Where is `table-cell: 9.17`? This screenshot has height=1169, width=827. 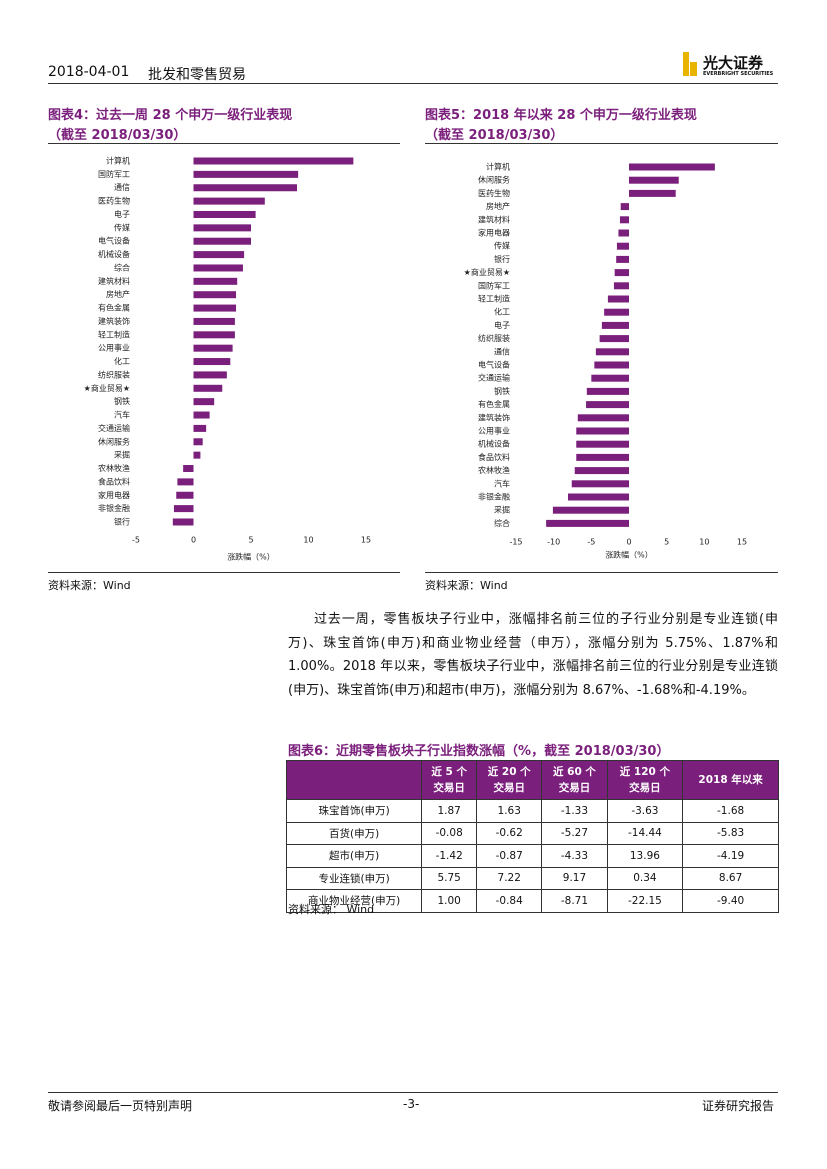 table-cell: 9.17 is located at coordinates (574, 878).